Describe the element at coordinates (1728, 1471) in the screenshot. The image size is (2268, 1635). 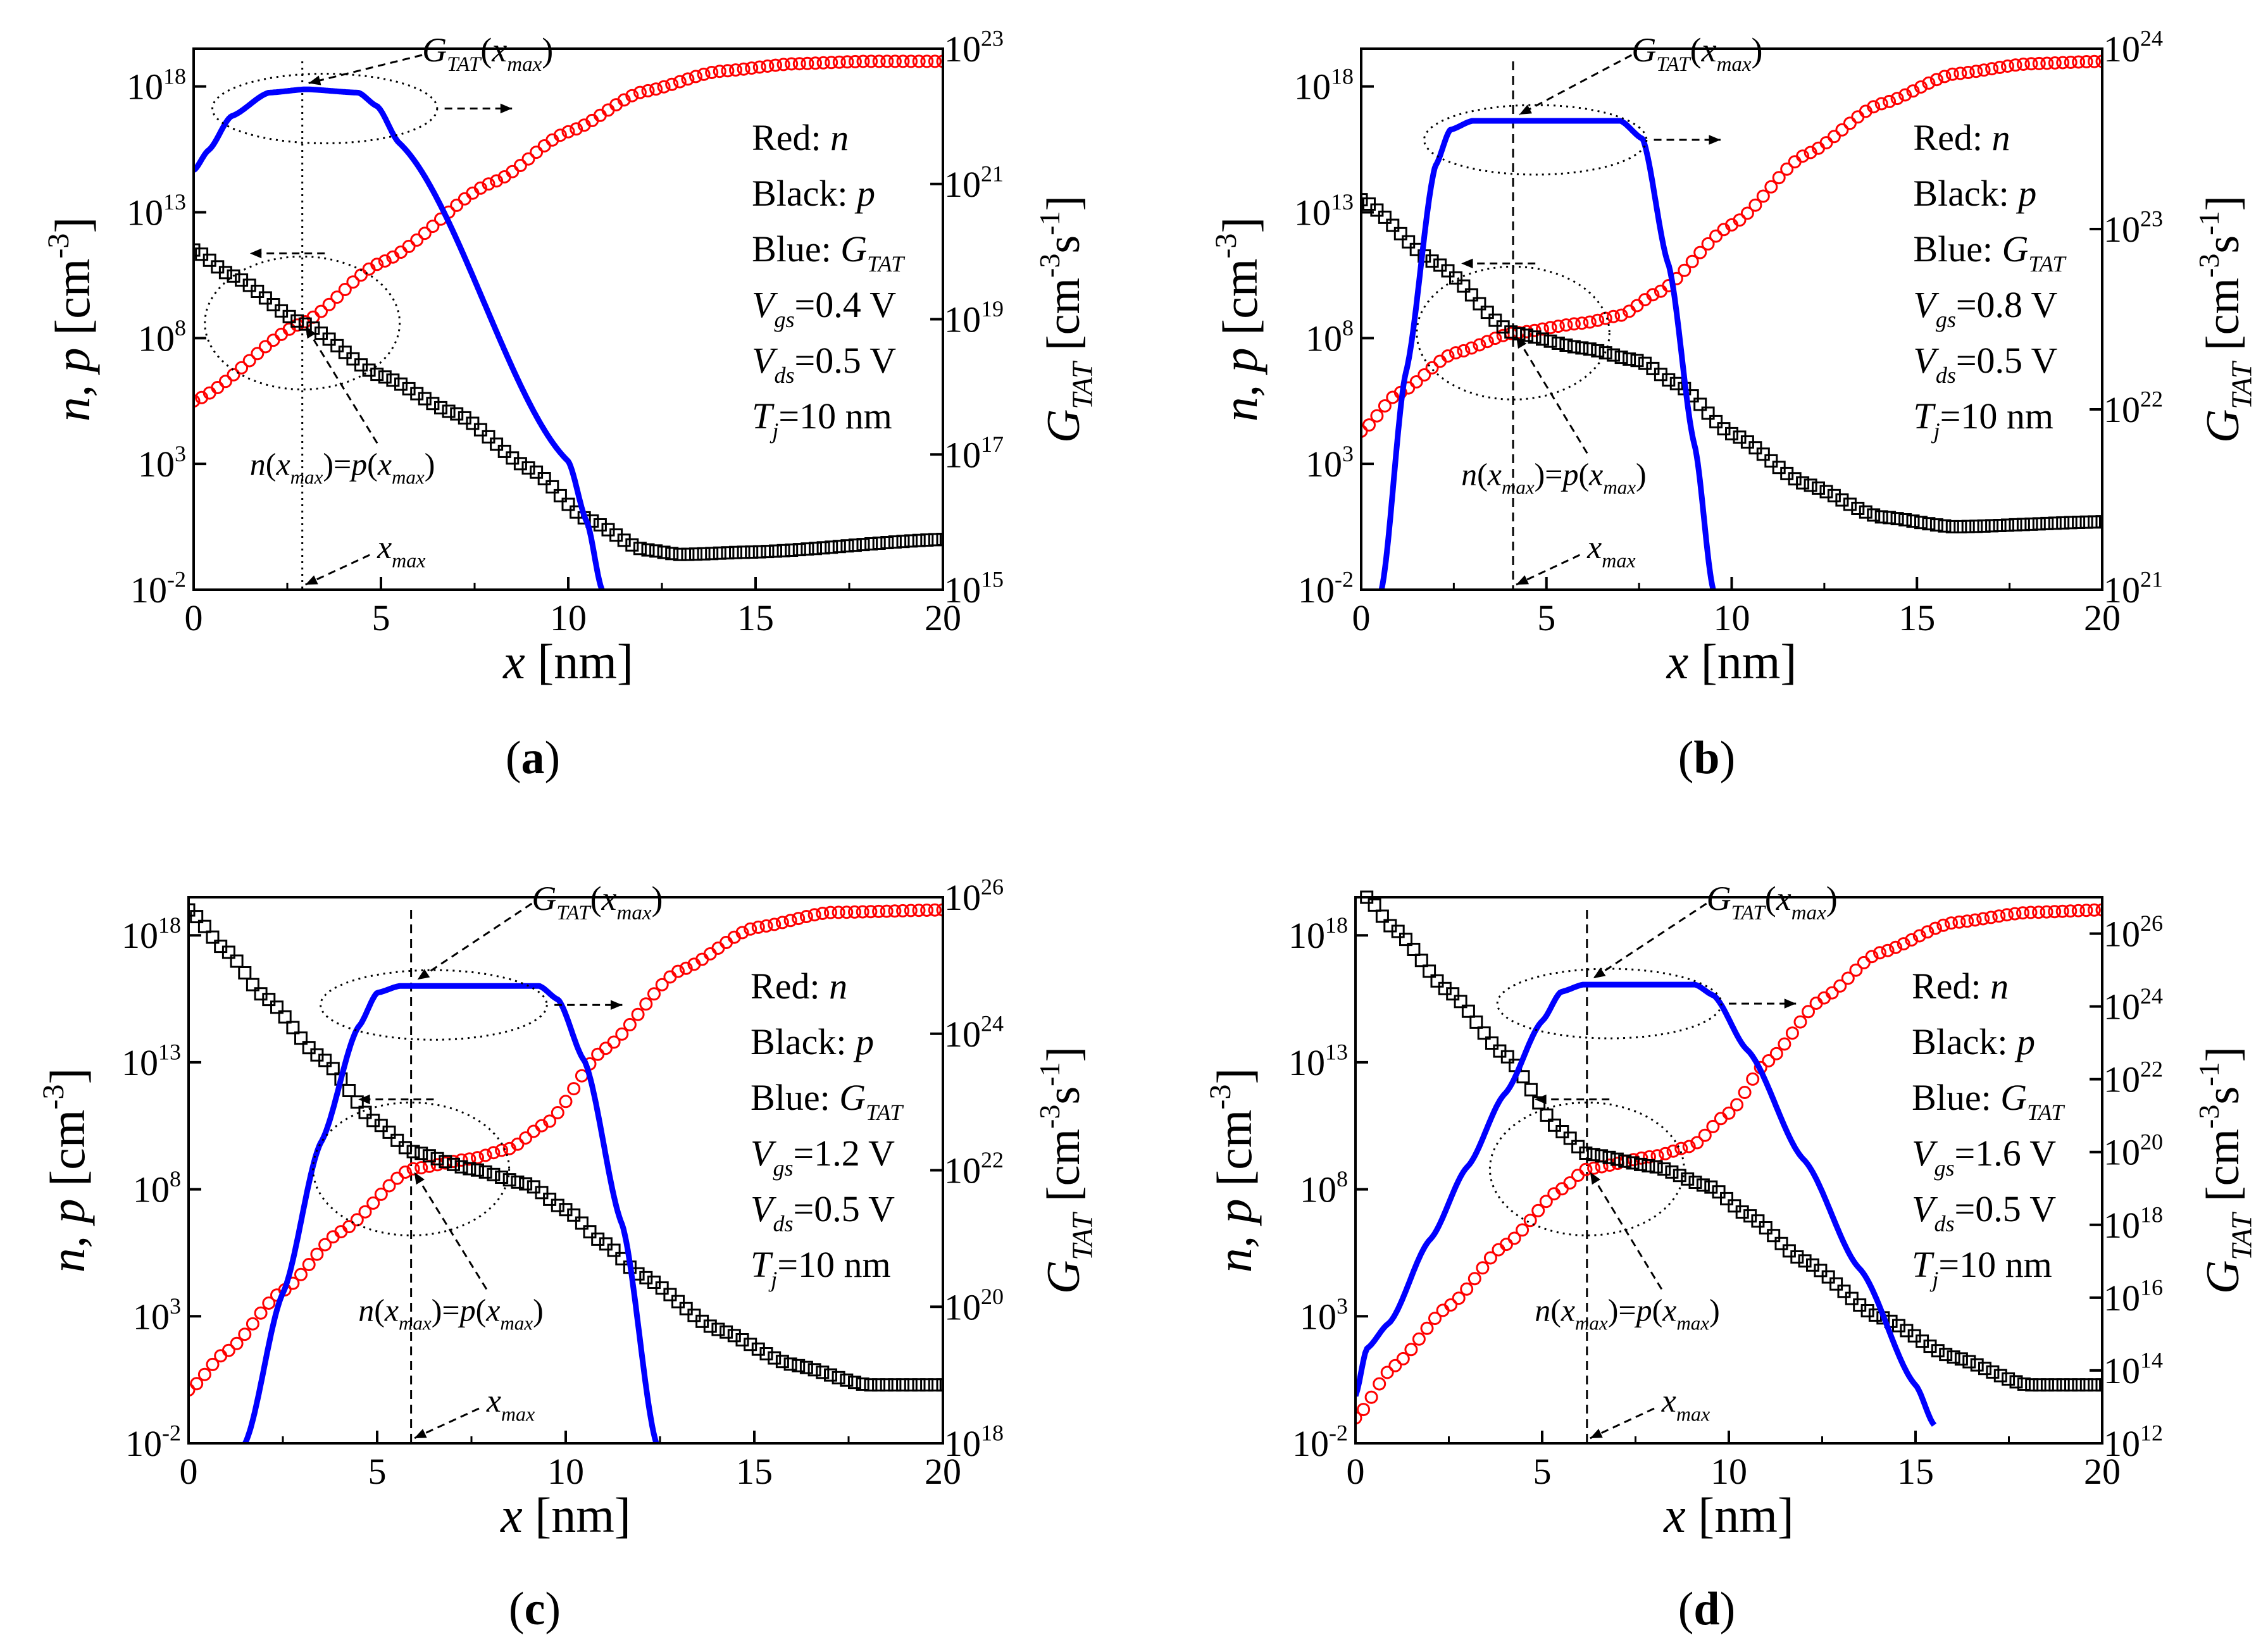
I see `x-tick-label: 10` at that location.